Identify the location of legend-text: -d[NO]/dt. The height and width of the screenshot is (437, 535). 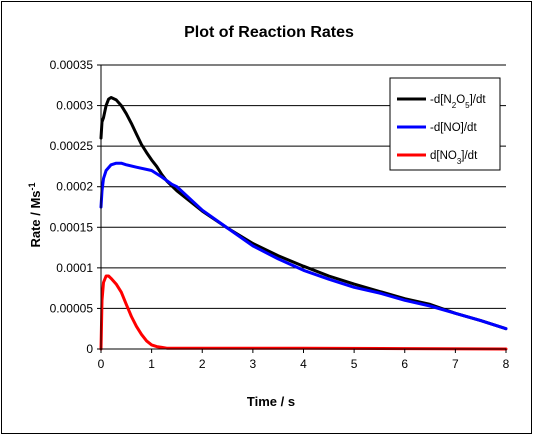
(453, 128).